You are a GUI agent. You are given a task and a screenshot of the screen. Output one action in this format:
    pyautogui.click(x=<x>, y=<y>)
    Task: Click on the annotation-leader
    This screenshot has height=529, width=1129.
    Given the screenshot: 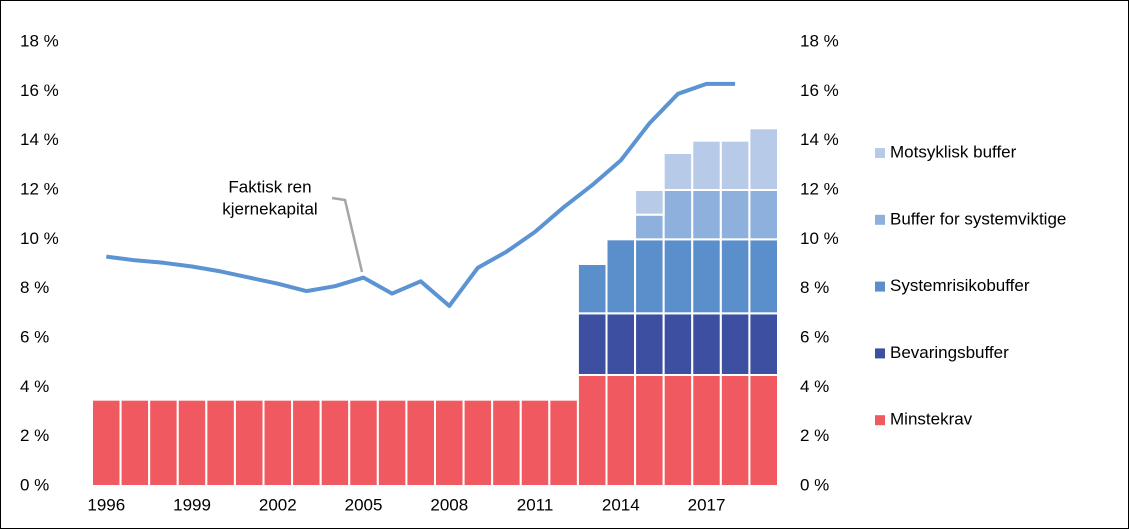 What is the action you would take?
    pyautogui.click(x=347, y=234)
    